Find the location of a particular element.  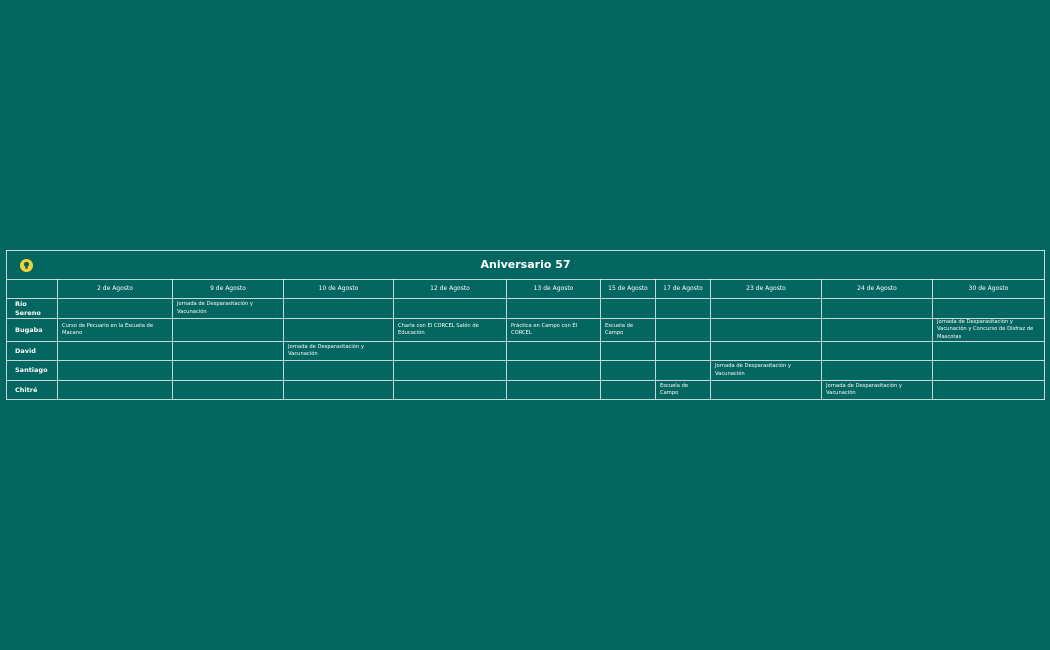

date-header: 17 de Agosto is located at coordinates (683, 289).